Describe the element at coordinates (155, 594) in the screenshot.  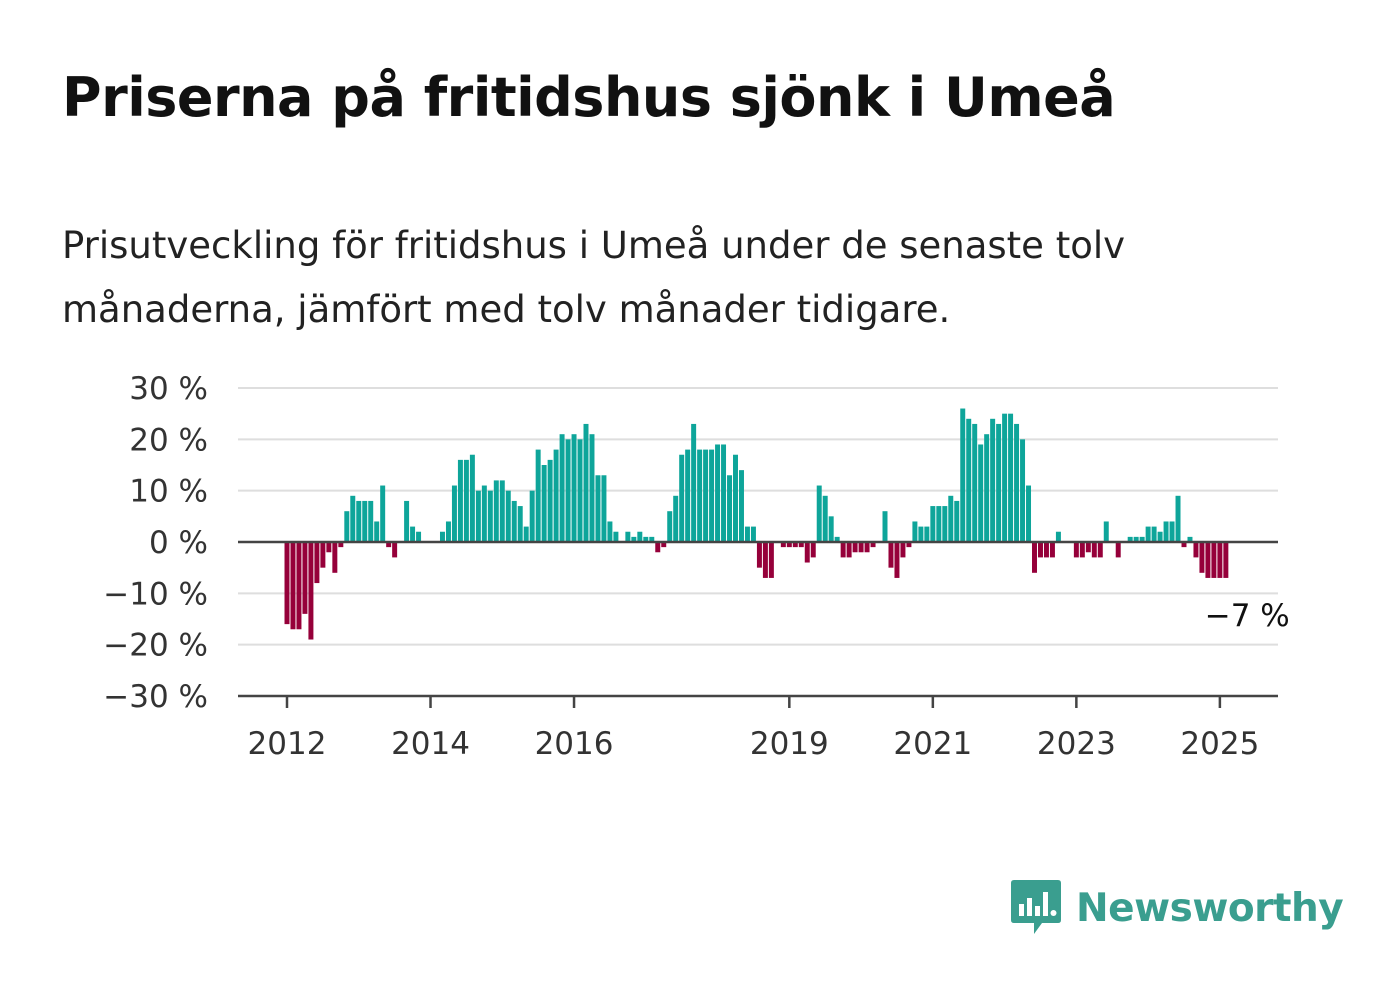
I see `y-tick-label: −10 %` at that location.